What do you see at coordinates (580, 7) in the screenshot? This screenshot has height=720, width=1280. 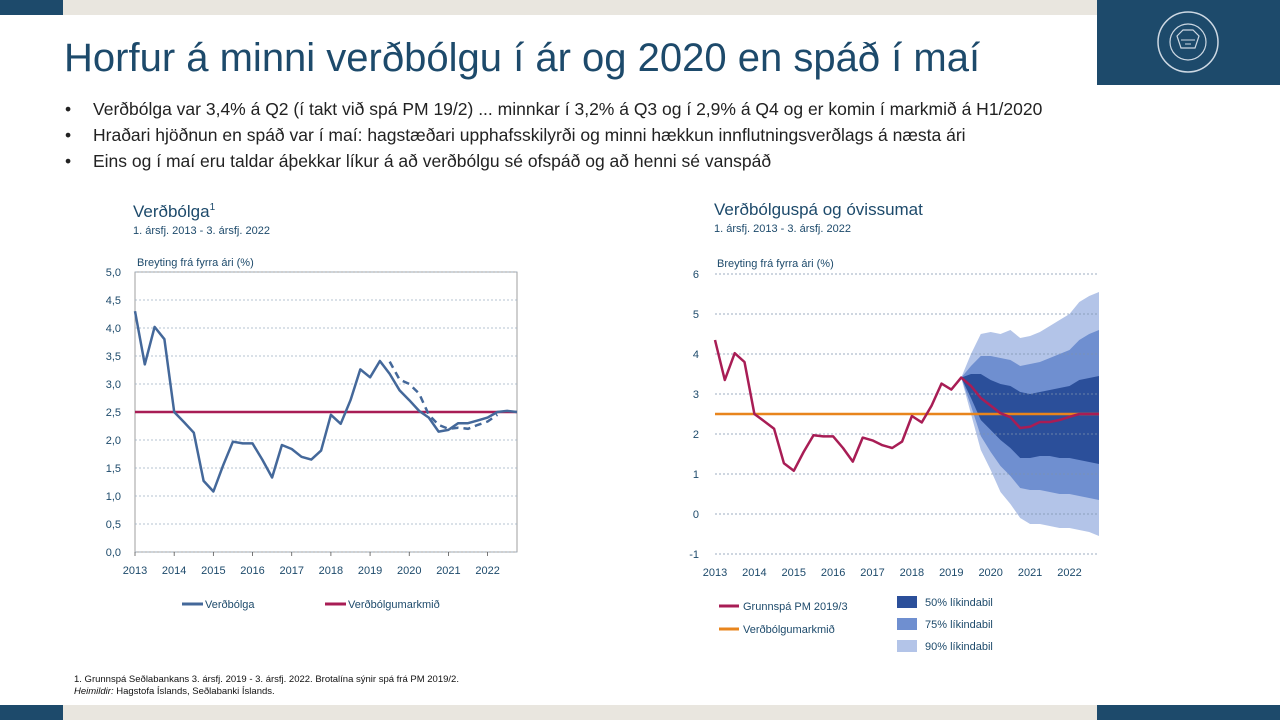 I see `top-band` at bounding box center [580, 7].